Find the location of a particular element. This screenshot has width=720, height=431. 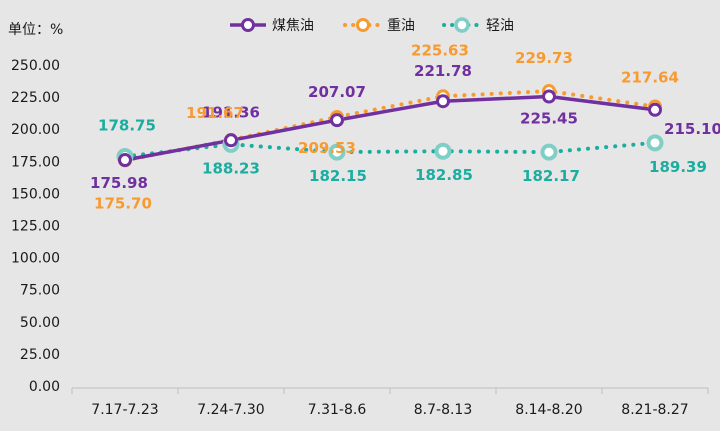

data-label: 209.53 is located at coordinates (327, 148).